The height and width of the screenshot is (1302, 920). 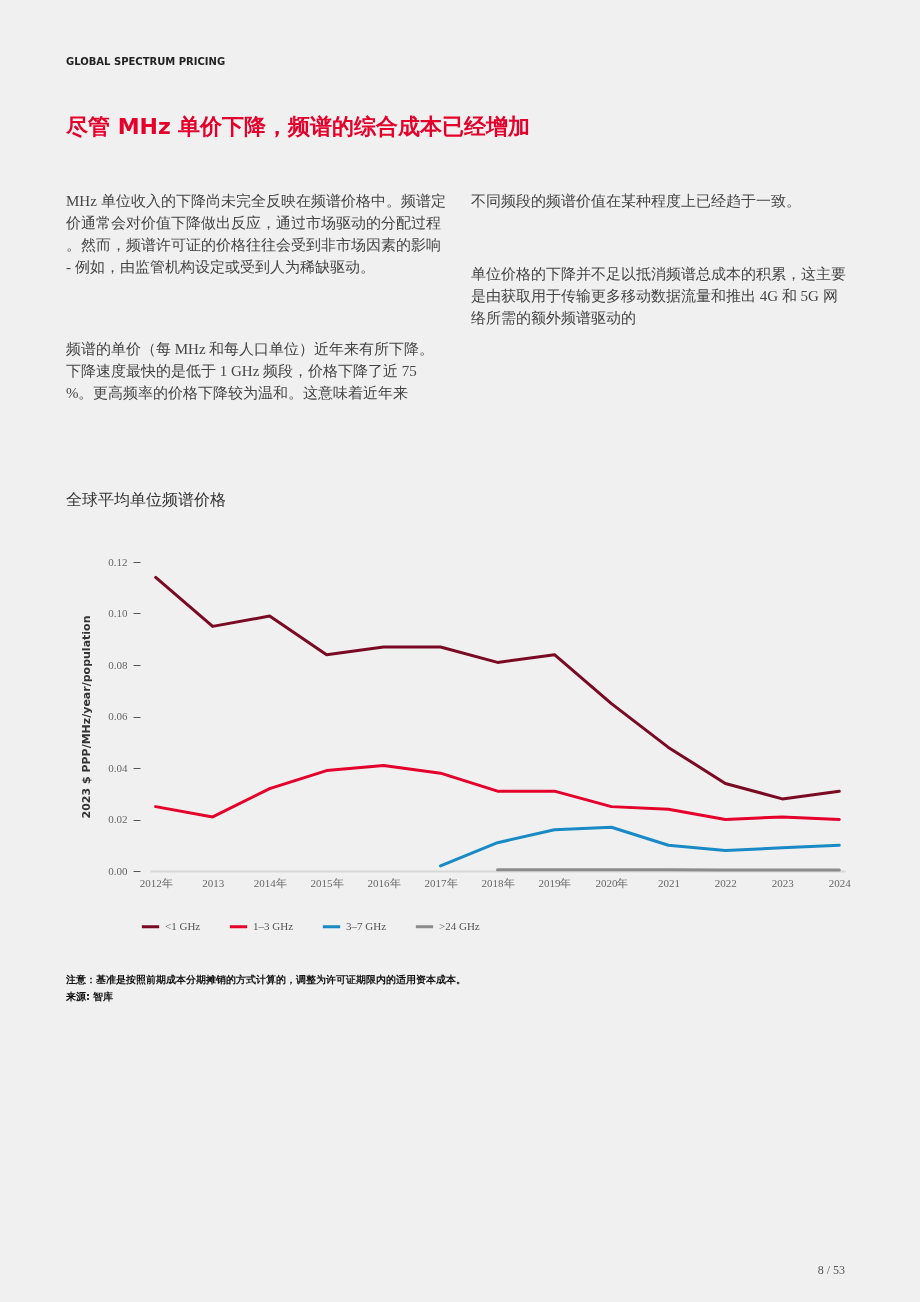 I want to click on y-tick-label: 0.00, so click(x=118, y=870).